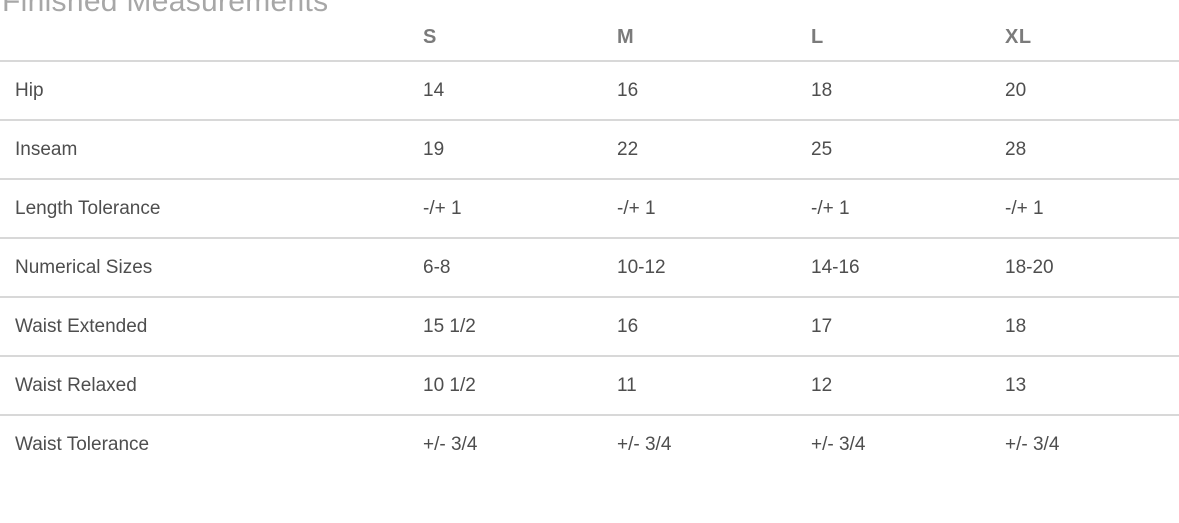 This screenshot has height=523, width=1179. I want to click on row-label: Inseam, so click(46, 149).